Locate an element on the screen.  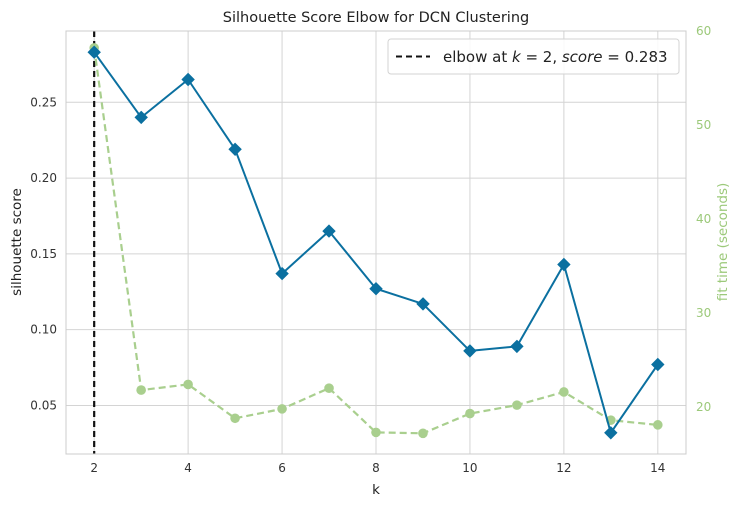
y2-tick-label: 40 is located at coordinates (703, 219).